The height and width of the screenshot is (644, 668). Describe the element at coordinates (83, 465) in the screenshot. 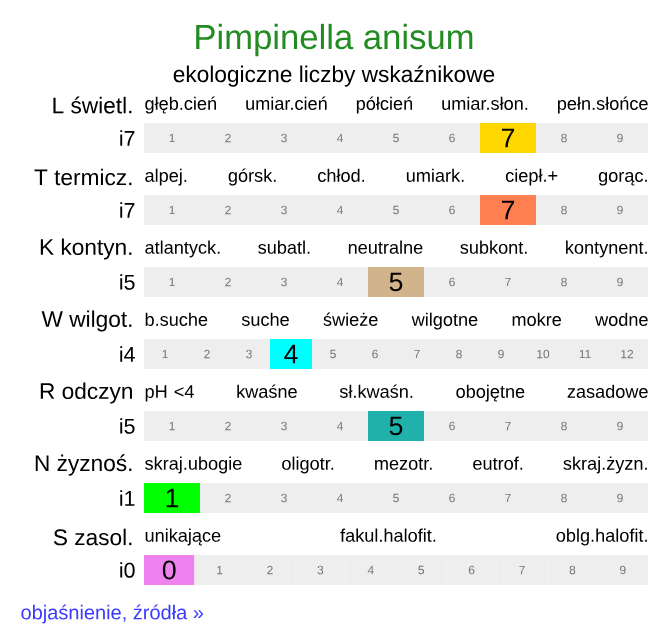

I see `y-axis-title: N żyznoś.` at that location.